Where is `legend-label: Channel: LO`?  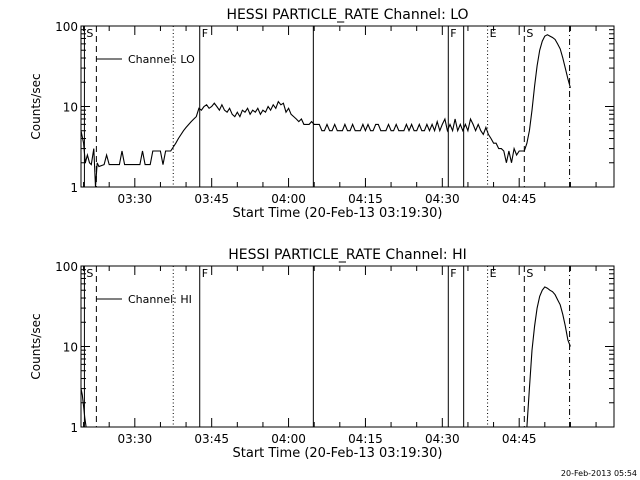
legend-label: Channel: LO is located at coordinates (161, 59).